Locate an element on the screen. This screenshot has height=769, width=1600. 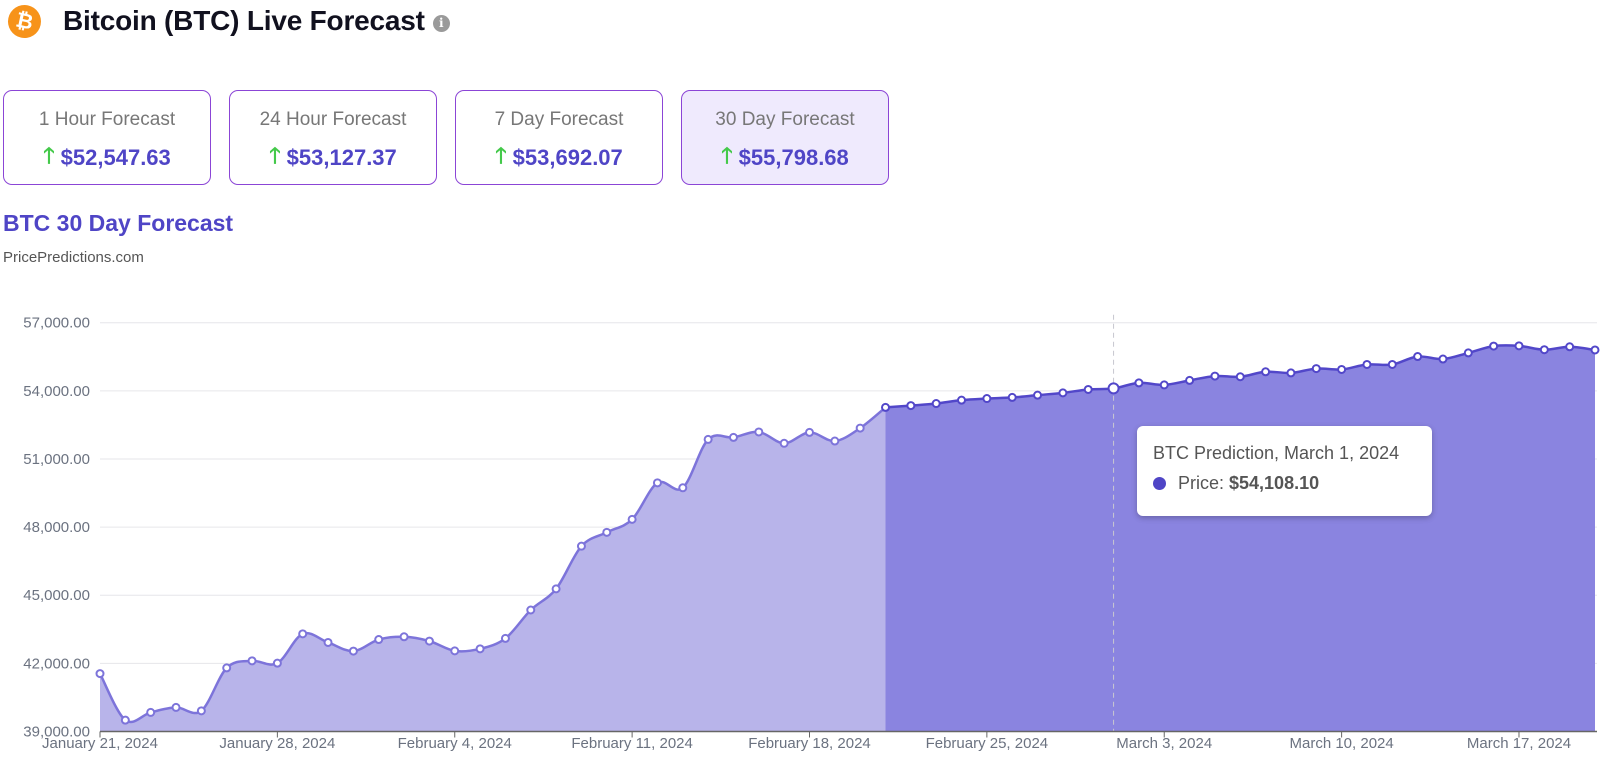
page-header: ₿ Bitcoin (BTC) Live Forecast i is located at coordinates (227, 21).